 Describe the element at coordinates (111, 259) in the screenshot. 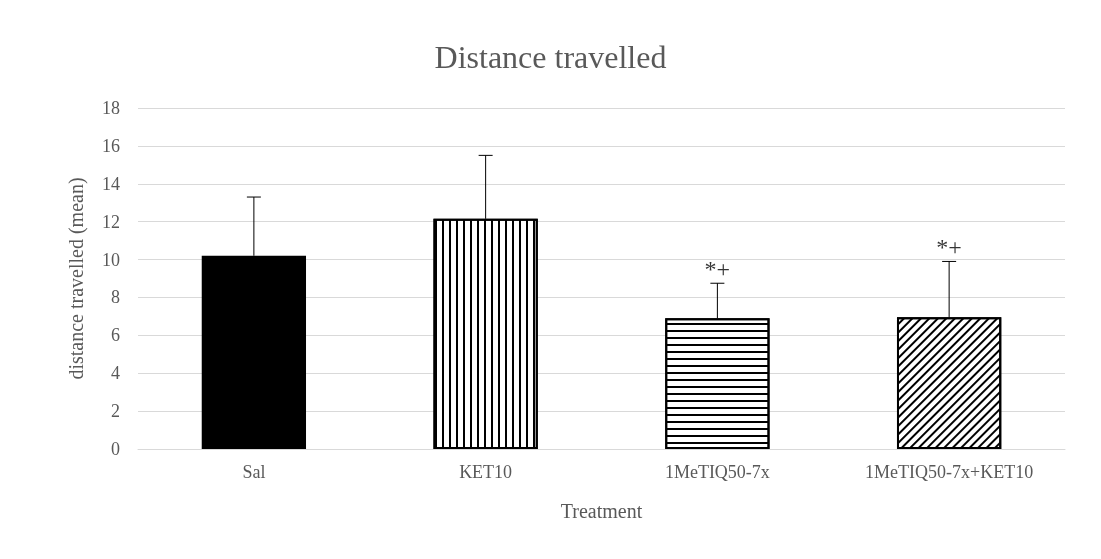

I see `y-tick-label: 10` at that location.